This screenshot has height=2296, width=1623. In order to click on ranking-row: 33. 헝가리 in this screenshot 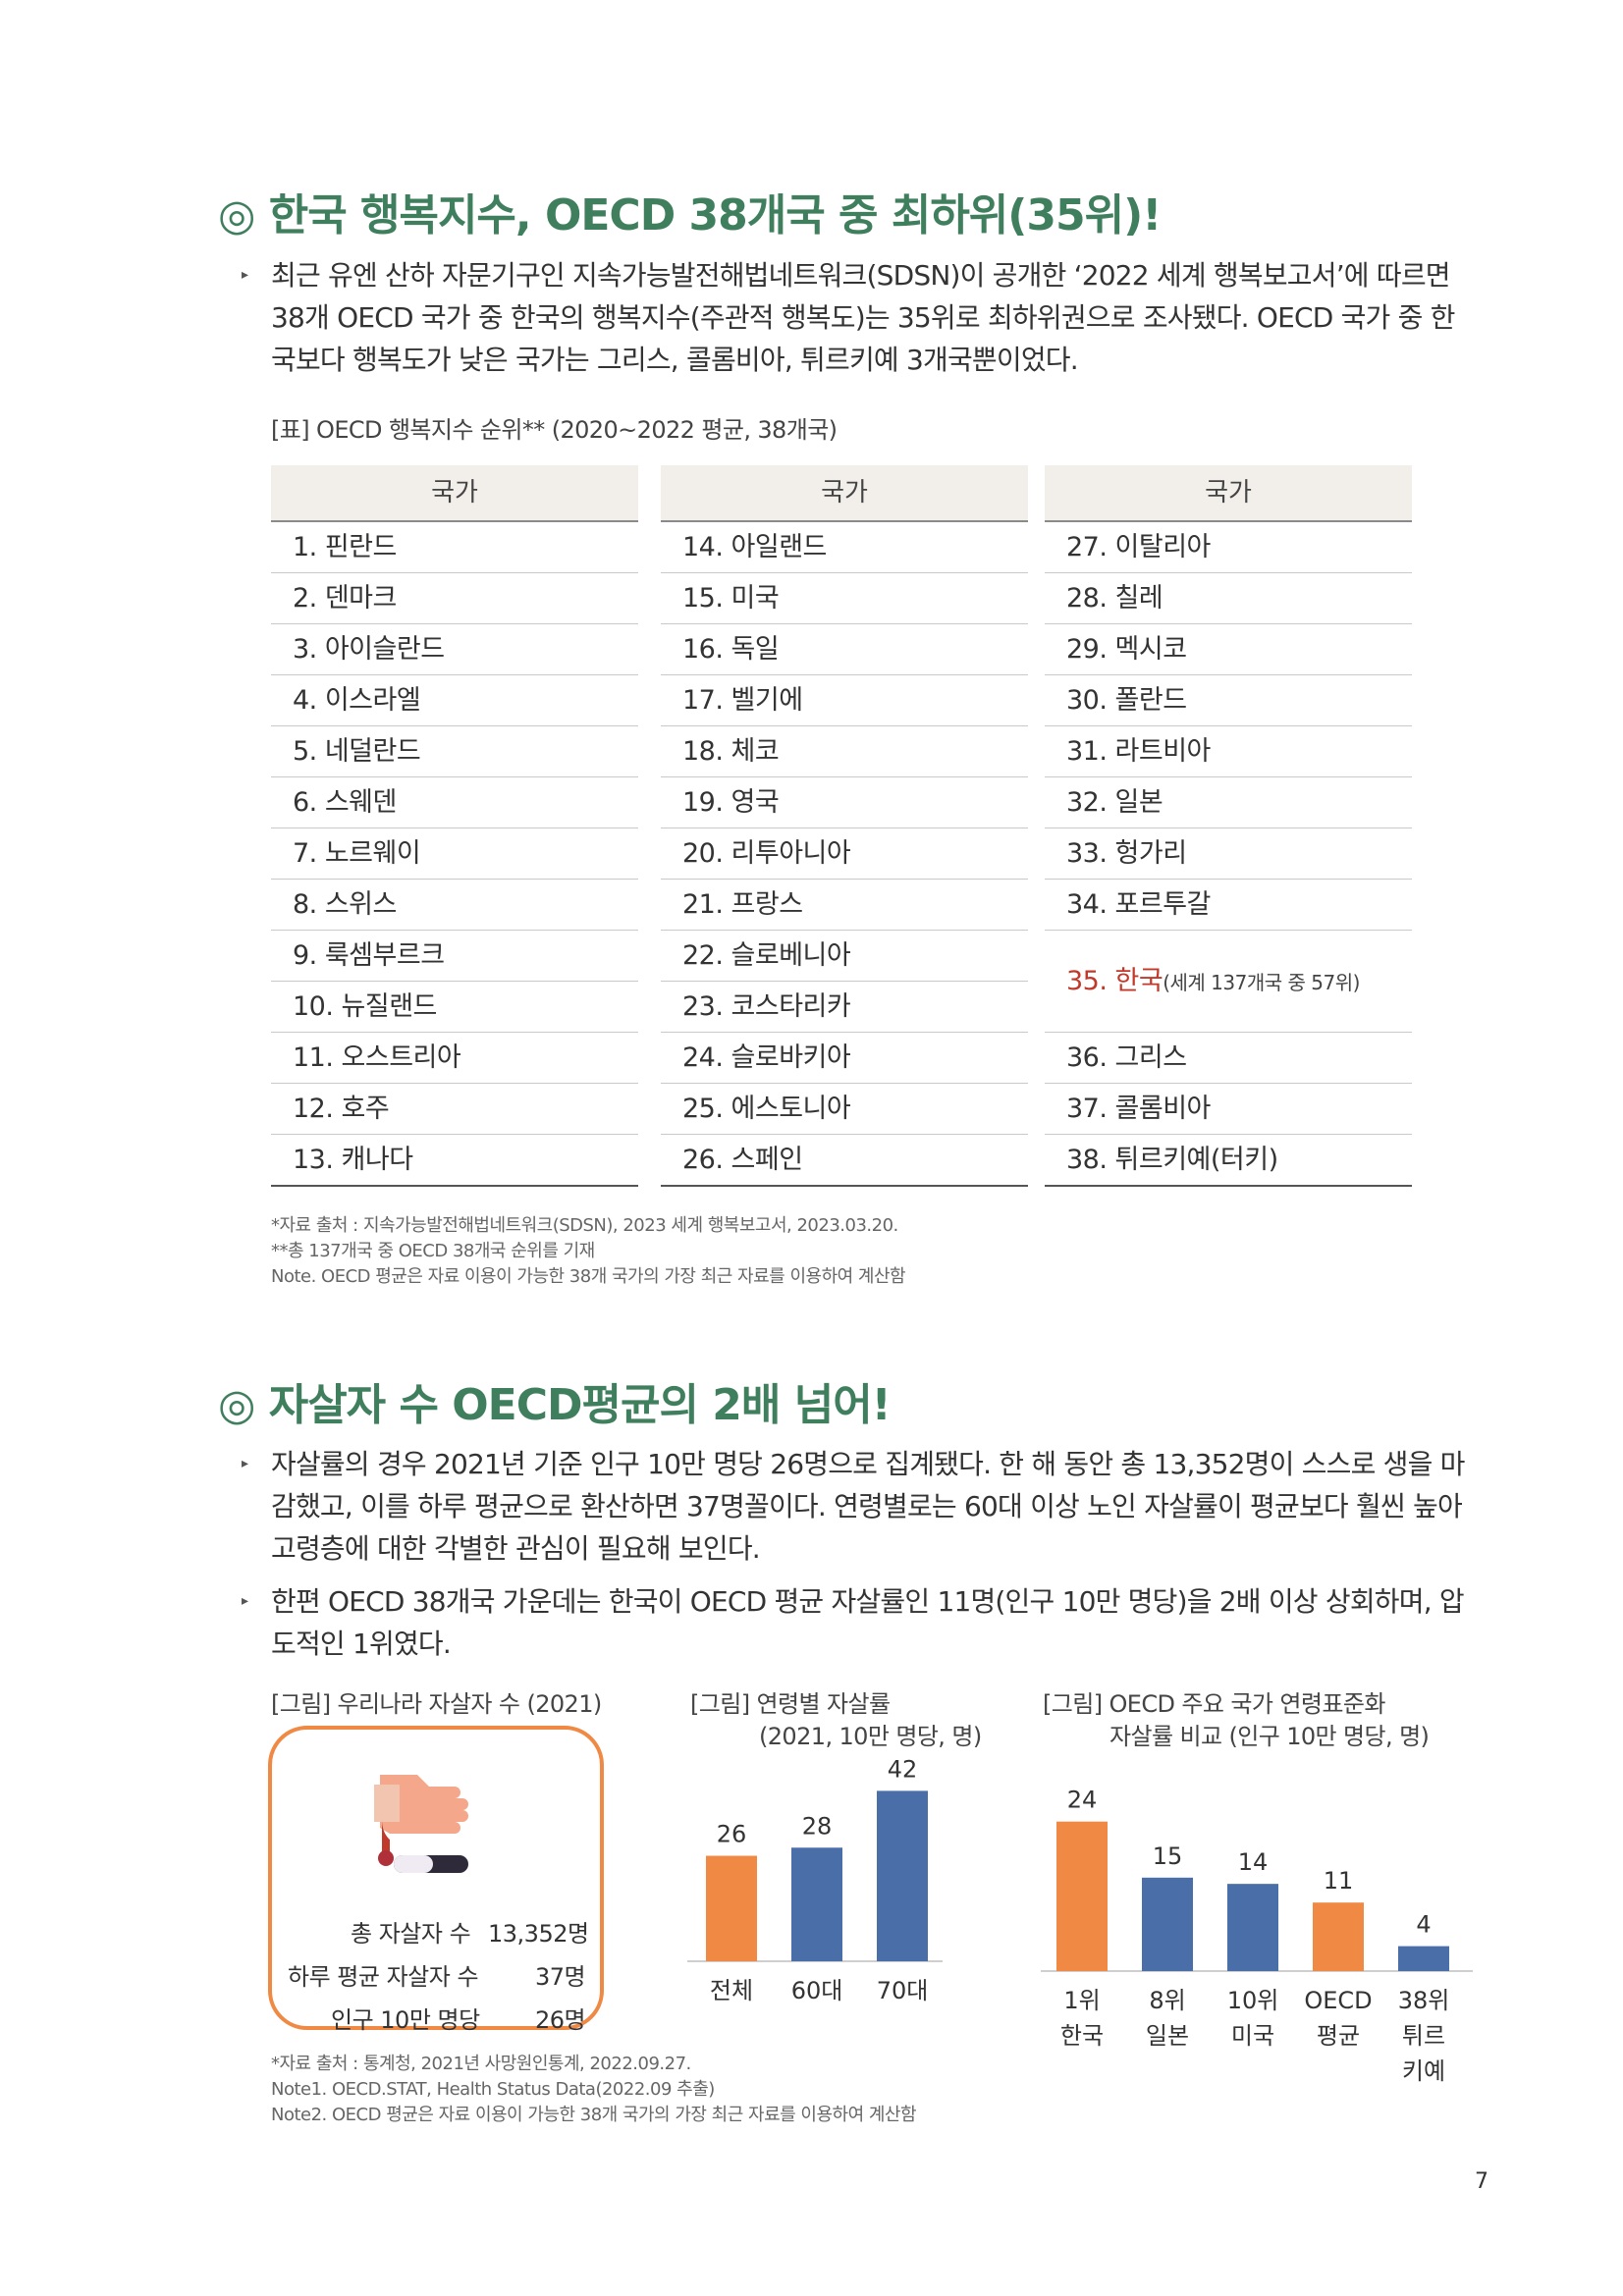, I will do `click(1228, 854)`.